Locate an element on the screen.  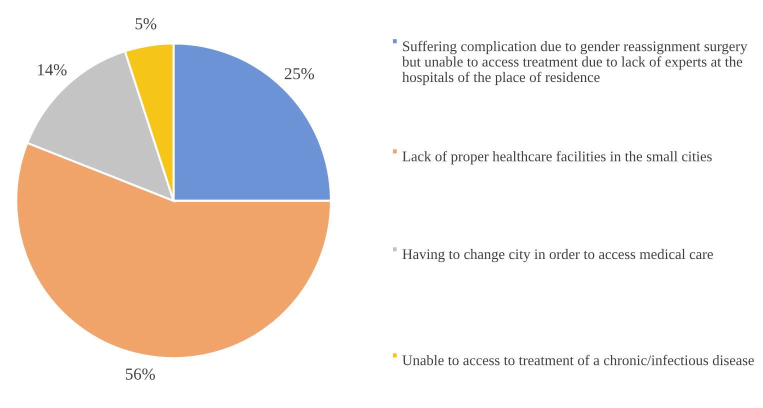
data-label: 5% is located at coordinates (146, 24).